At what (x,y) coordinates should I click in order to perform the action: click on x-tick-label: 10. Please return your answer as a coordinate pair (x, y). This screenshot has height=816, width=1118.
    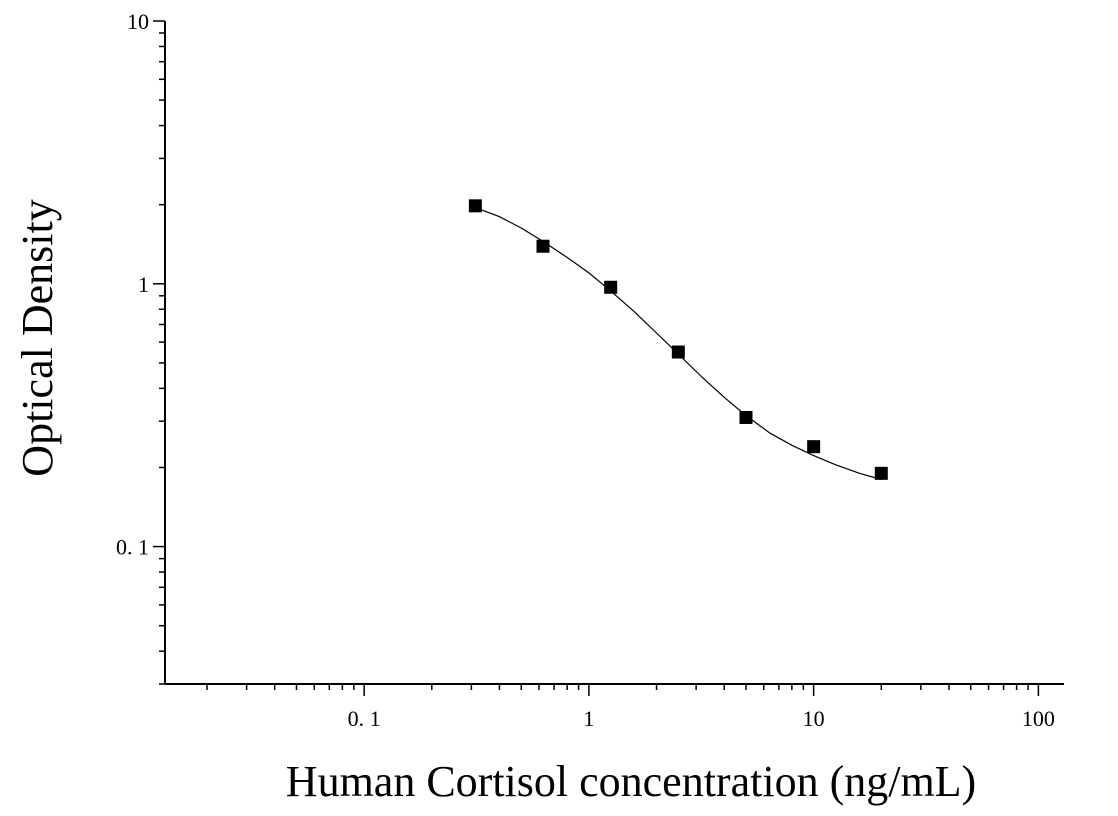
    Looking at the image, I should click on (814, 718).